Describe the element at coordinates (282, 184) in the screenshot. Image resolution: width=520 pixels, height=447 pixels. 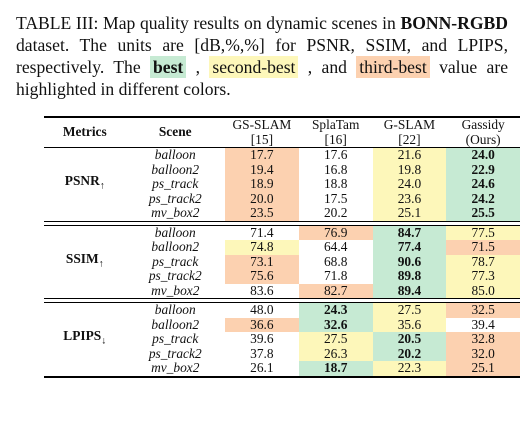
I see `table-row: ps_track 18.9 18.8 24.0 24.6` at that location.